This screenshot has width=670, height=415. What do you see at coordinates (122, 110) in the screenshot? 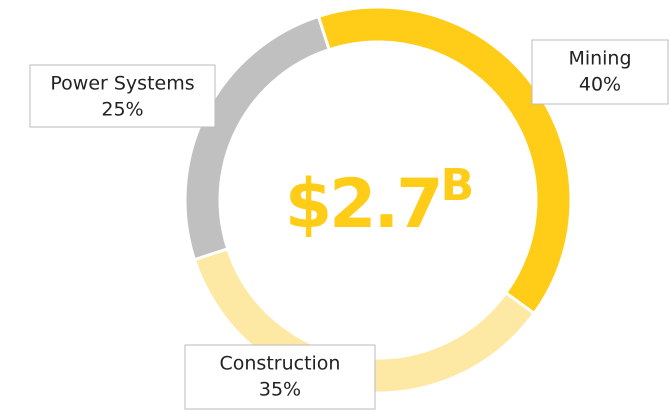
I see `value-label: 25%` at bounding box center [122, 110].